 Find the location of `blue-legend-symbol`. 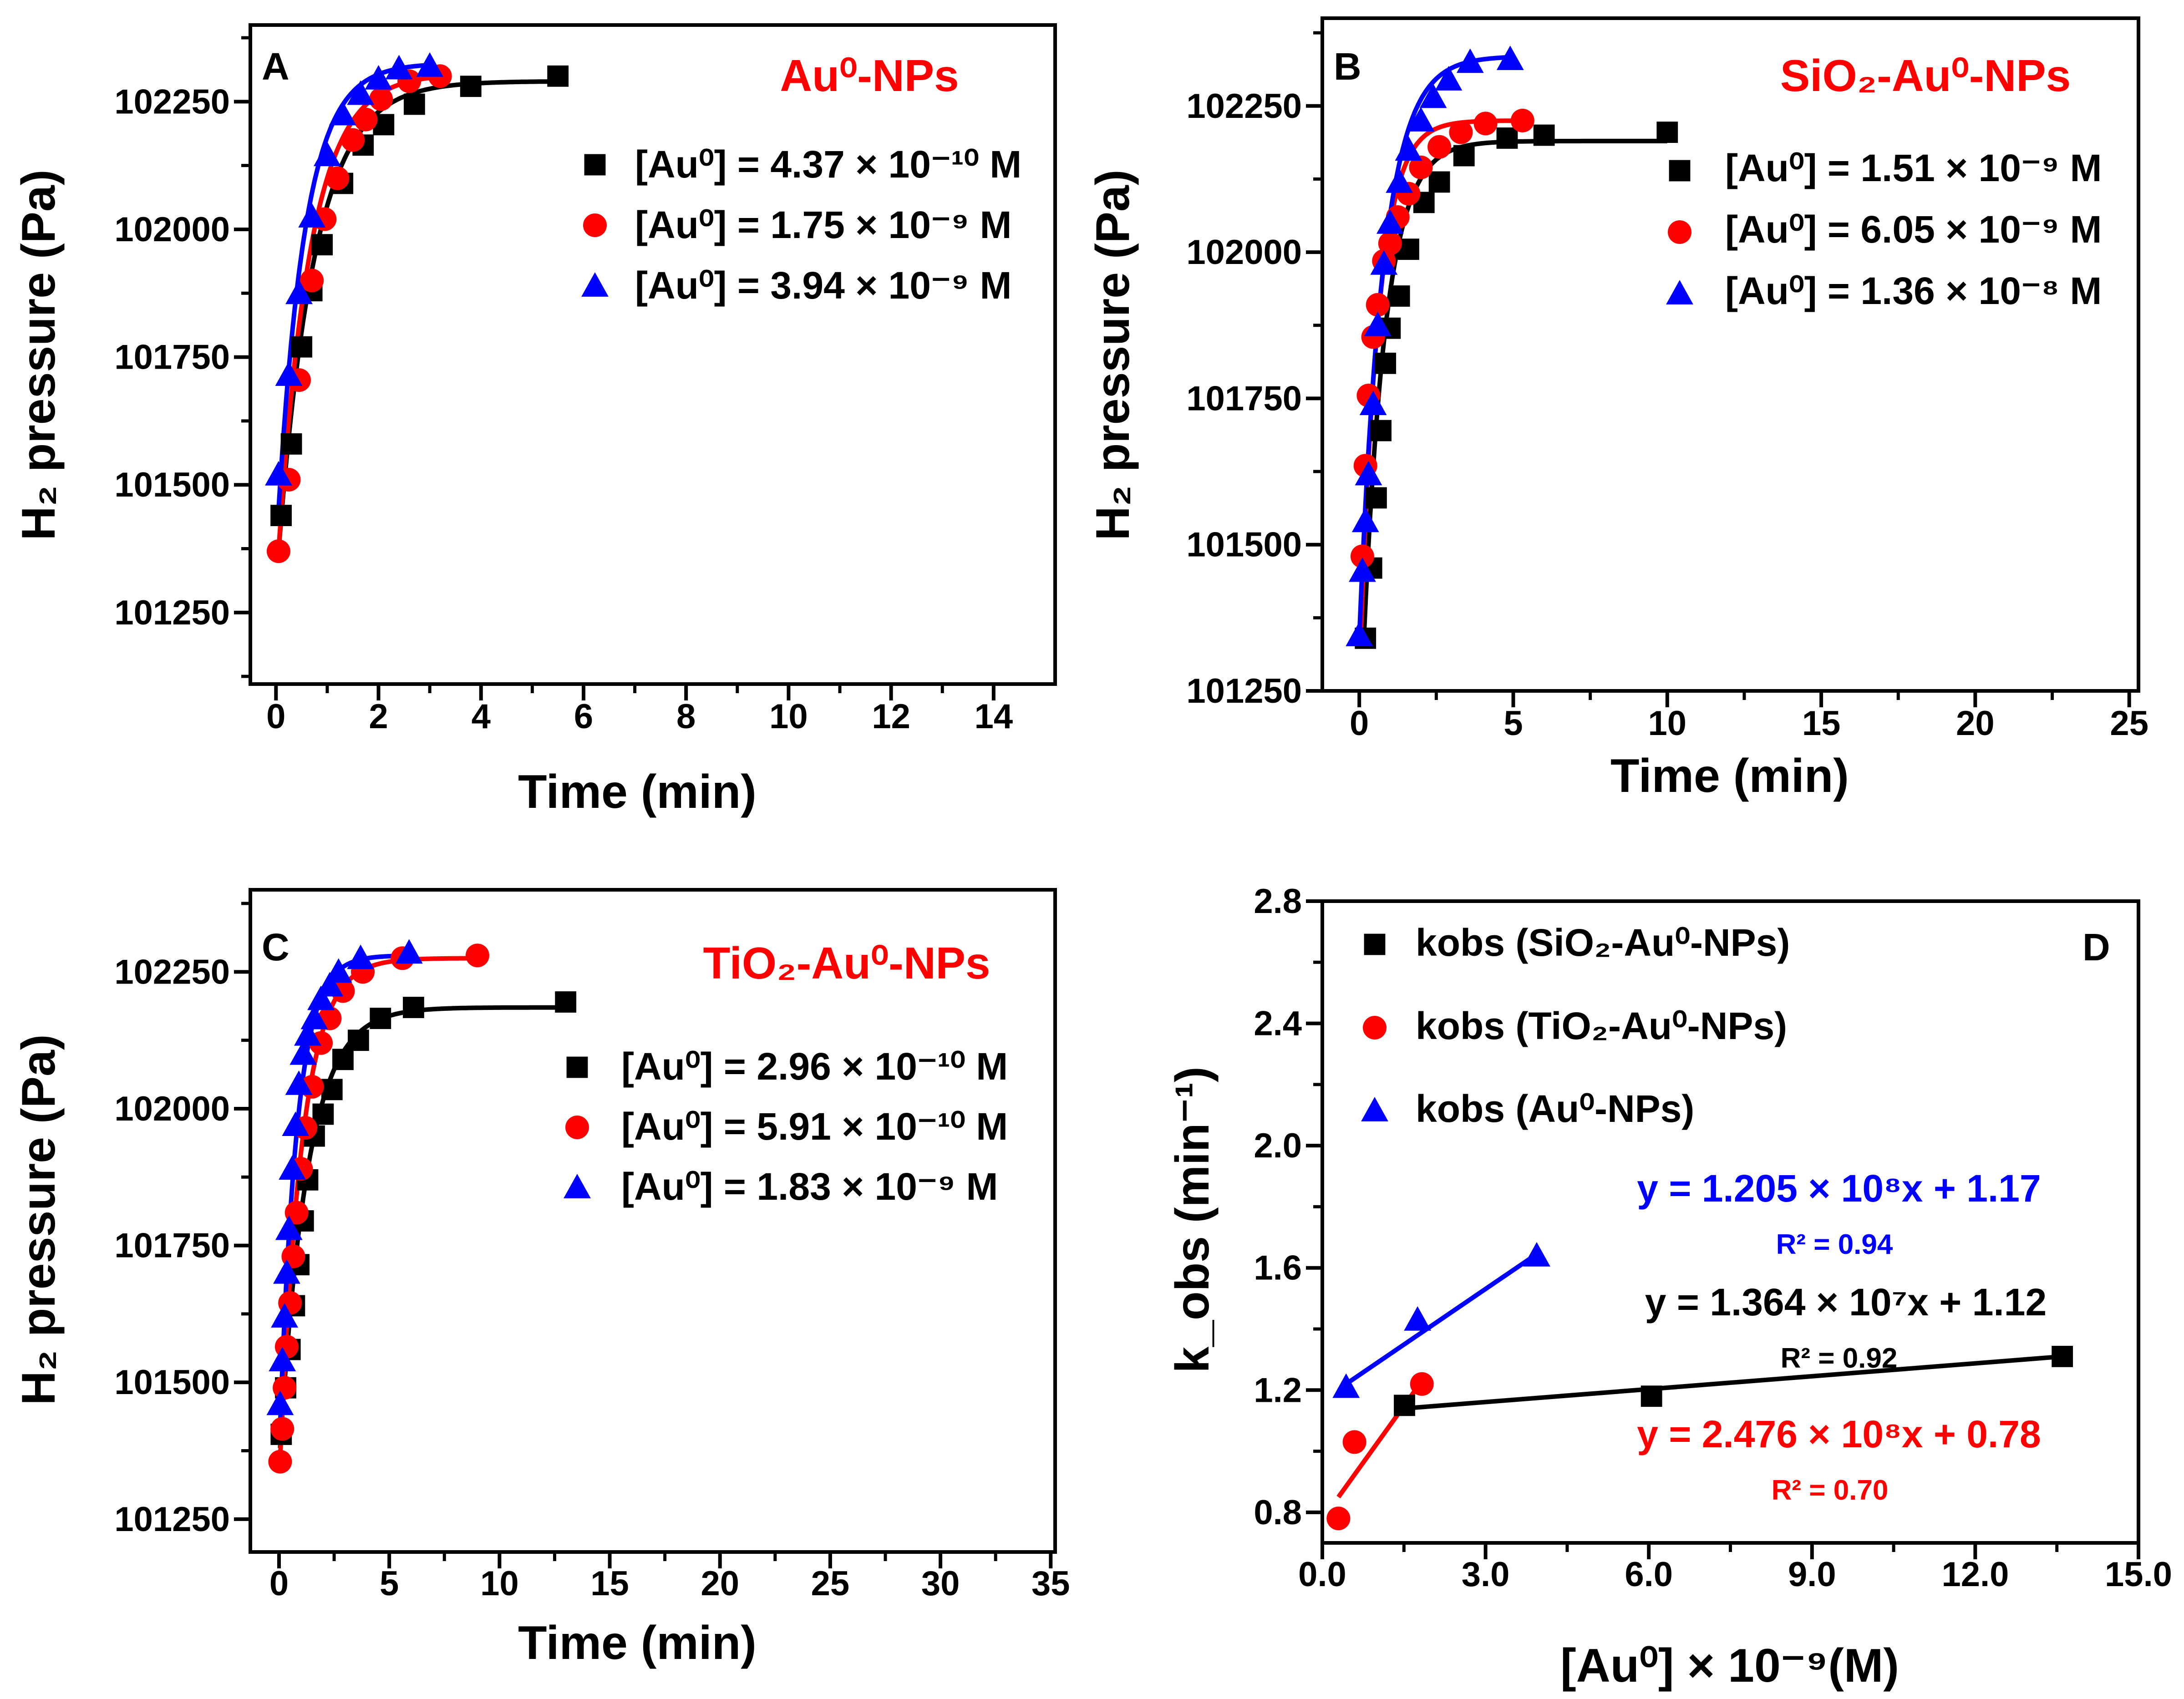

blue-legend-symbol is located at coordinates (577, 1186).